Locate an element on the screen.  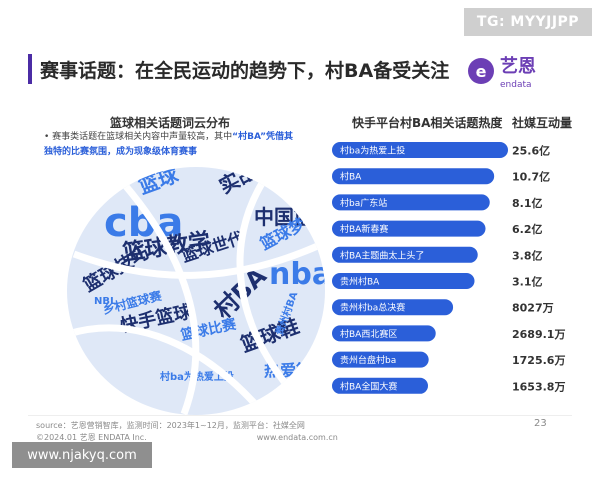
bar-category-label: 村BA全国大赛 is located at coordinates (368, 386).